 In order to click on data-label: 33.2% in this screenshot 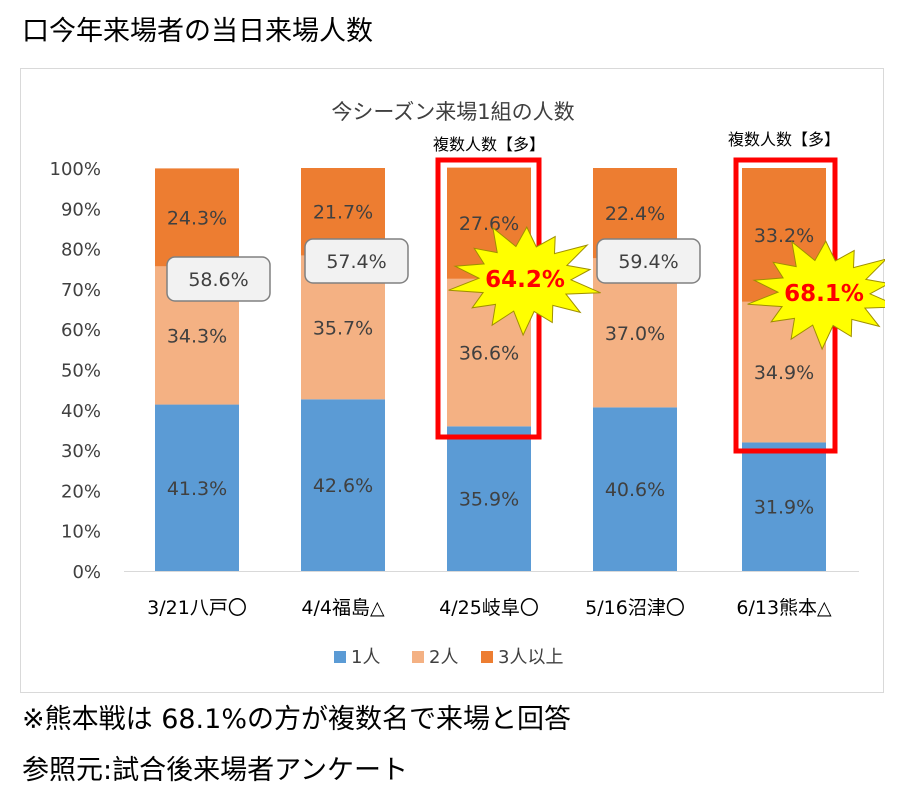, I will do `click(784, 236)`.